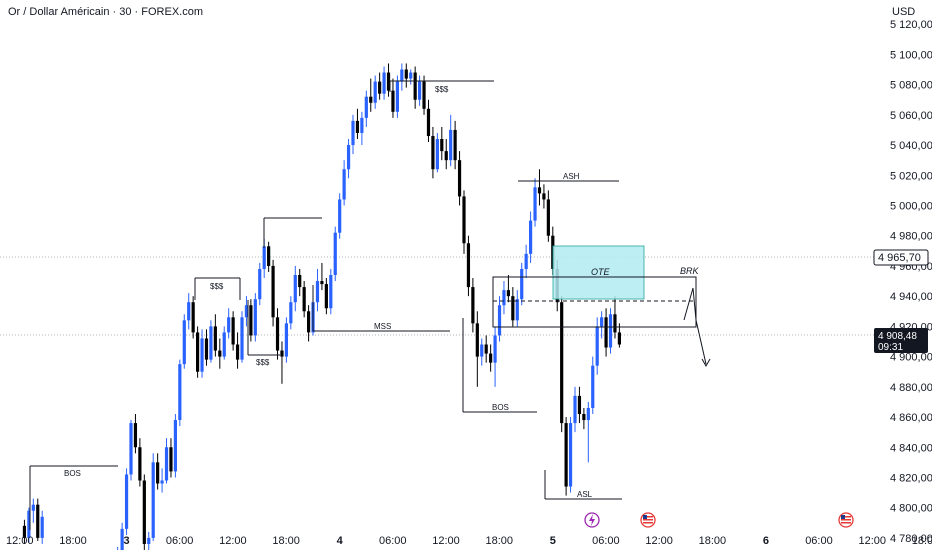 The height and width of the screenshot is (550, 932). Describe the element at coordinates (911, 176) in the screenshot. I see `y-tick-label: 5 020,00` at that location.